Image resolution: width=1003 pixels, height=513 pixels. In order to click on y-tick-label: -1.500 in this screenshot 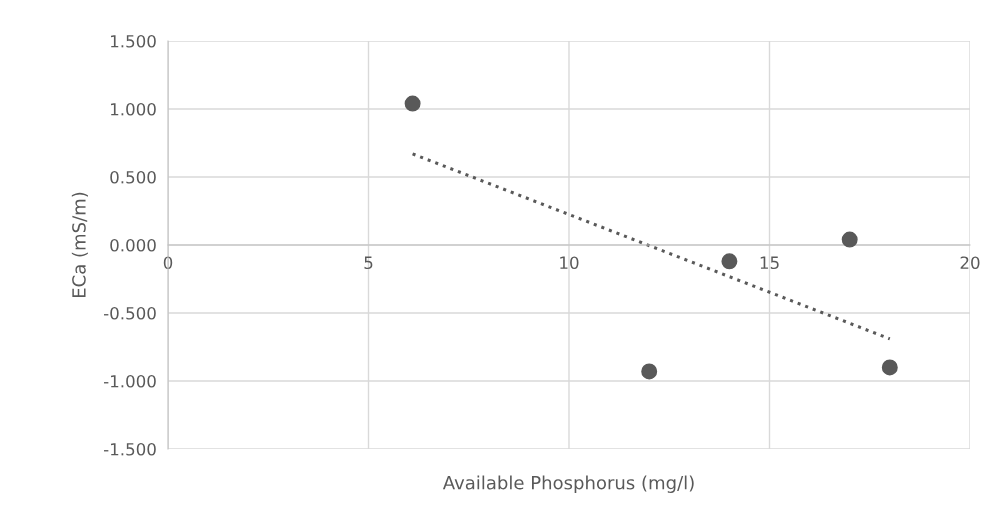, I will do `click(129, 449)`.